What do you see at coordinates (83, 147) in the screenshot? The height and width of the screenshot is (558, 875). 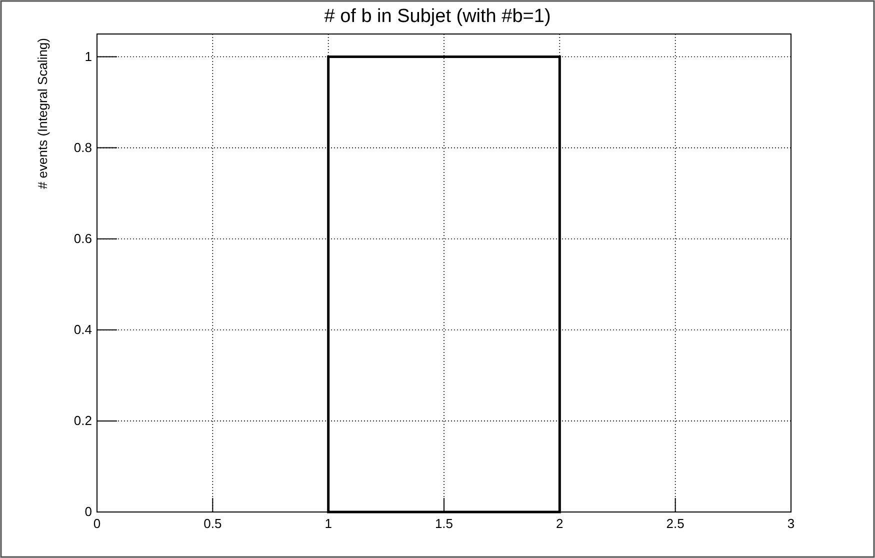 I see `y-tick-label: 0.8` at bounding box center [83, 147].